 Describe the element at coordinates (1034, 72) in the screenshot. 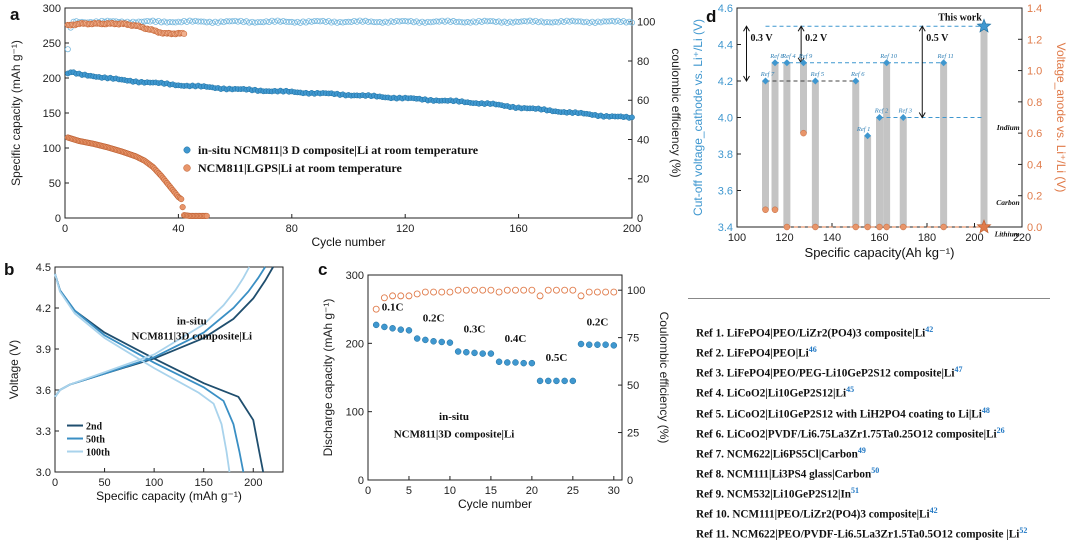

I see `y2-tick-label: 1.0` at that location.